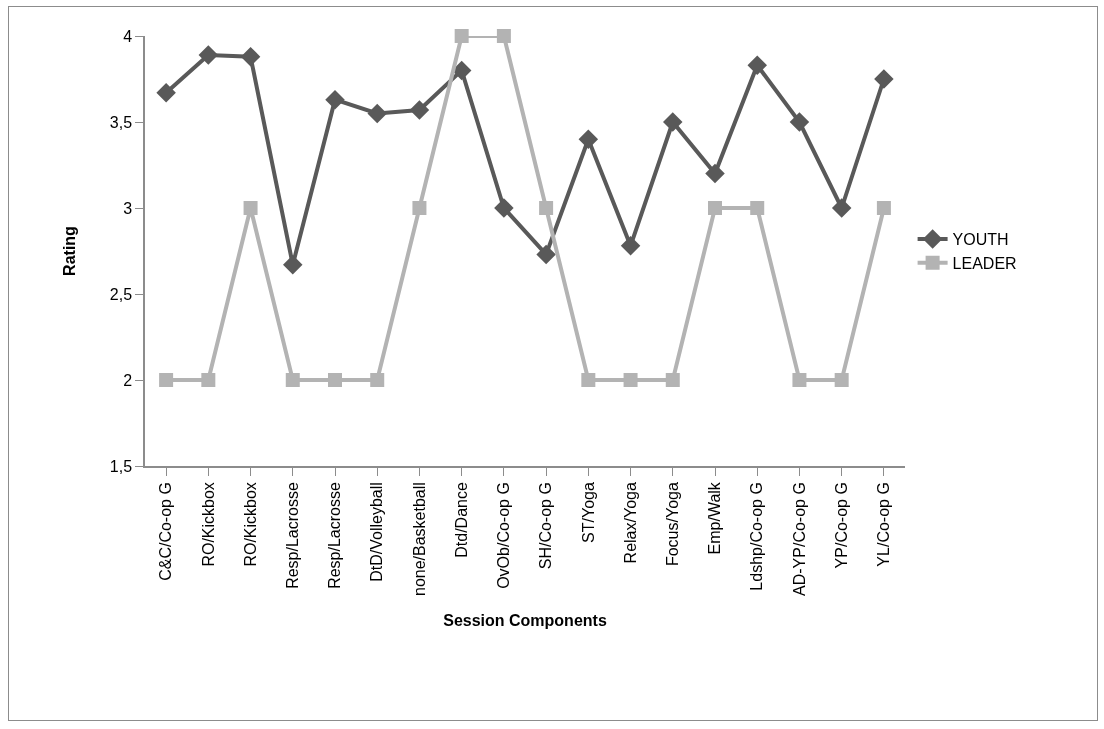 The image size is (1104, 729). Describe the element at coordinates (128, 208) in the screenshot. I see `y-tick-label: 3` at that location.